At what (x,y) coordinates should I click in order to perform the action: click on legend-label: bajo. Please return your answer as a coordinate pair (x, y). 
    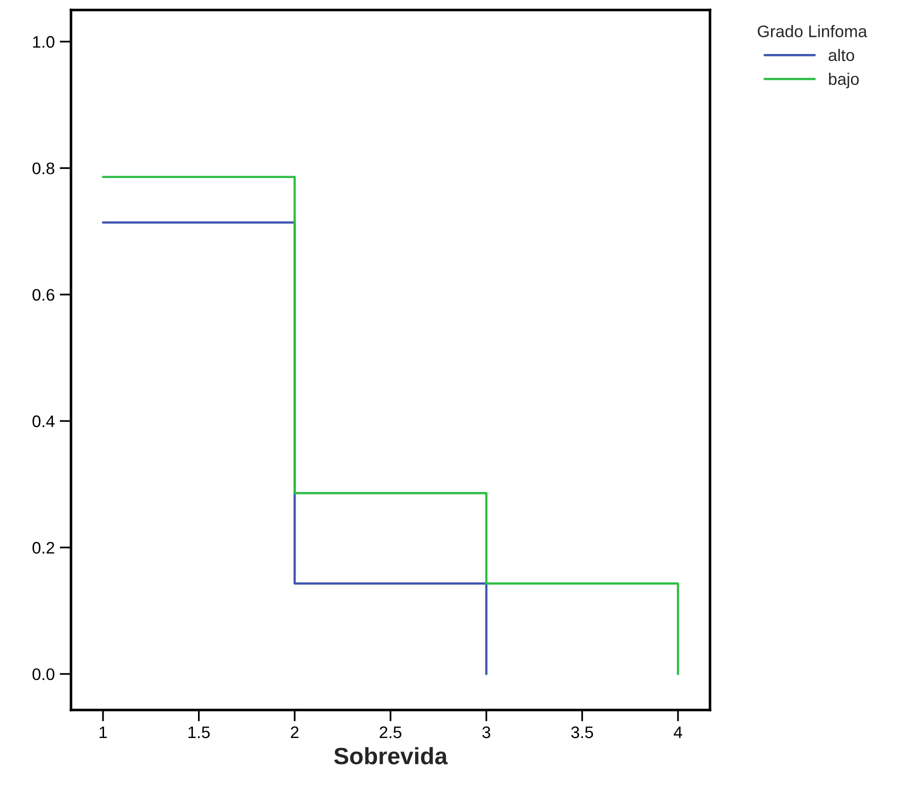
    Looking at the image, I should click on (844, 80).